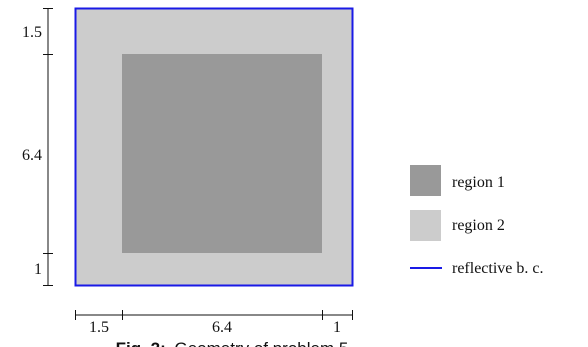 The image size is (588, 347). What do you see at coordinates (141, 343) in the screenshot?
I see `caption-label: Fig. 2:` at bounding box center [141, 343].